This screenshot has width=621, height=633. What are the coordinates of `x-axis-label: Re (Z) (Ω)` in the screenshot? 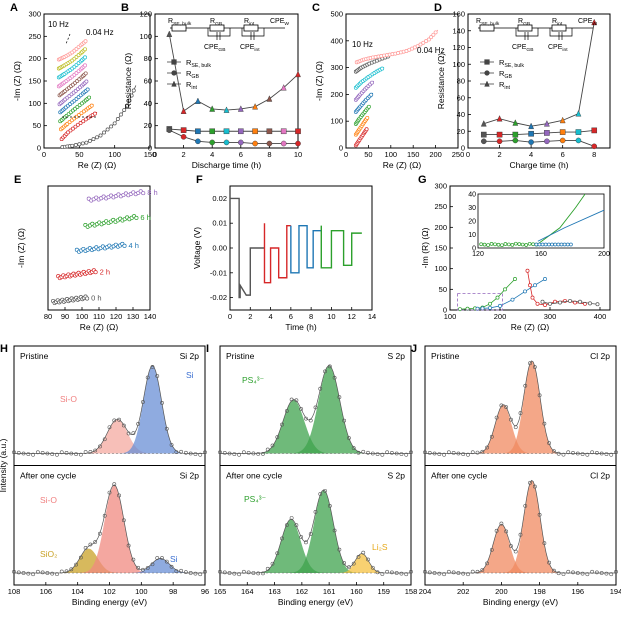 It's located at (97, 165).